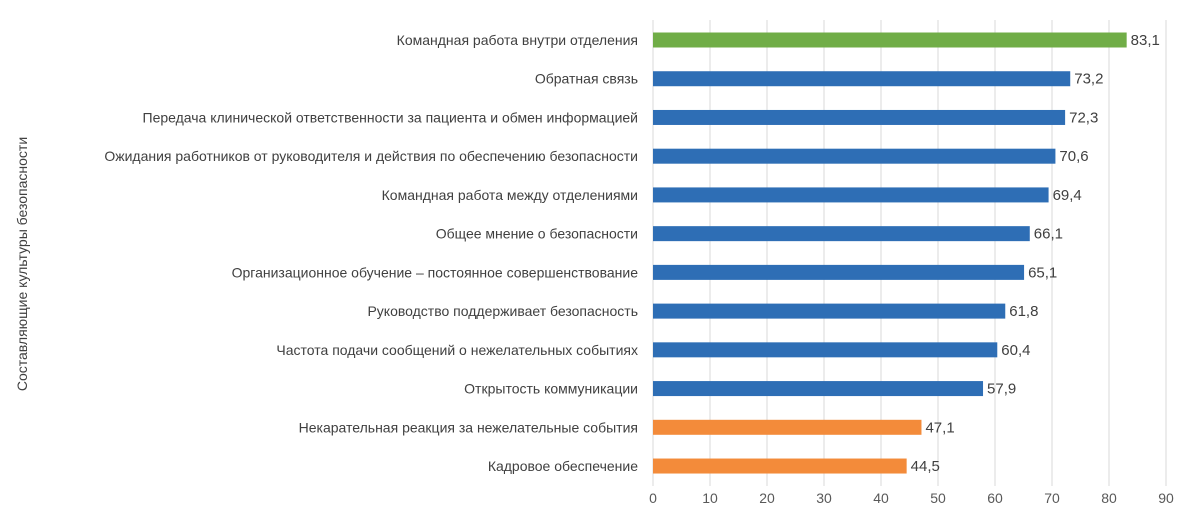 The width and height of the screenshot is (1200, 532). What do you see at coordinates (938, 498) in the screenshot?
I see `x-tick-label: 50` at bounding box center [938, 498].